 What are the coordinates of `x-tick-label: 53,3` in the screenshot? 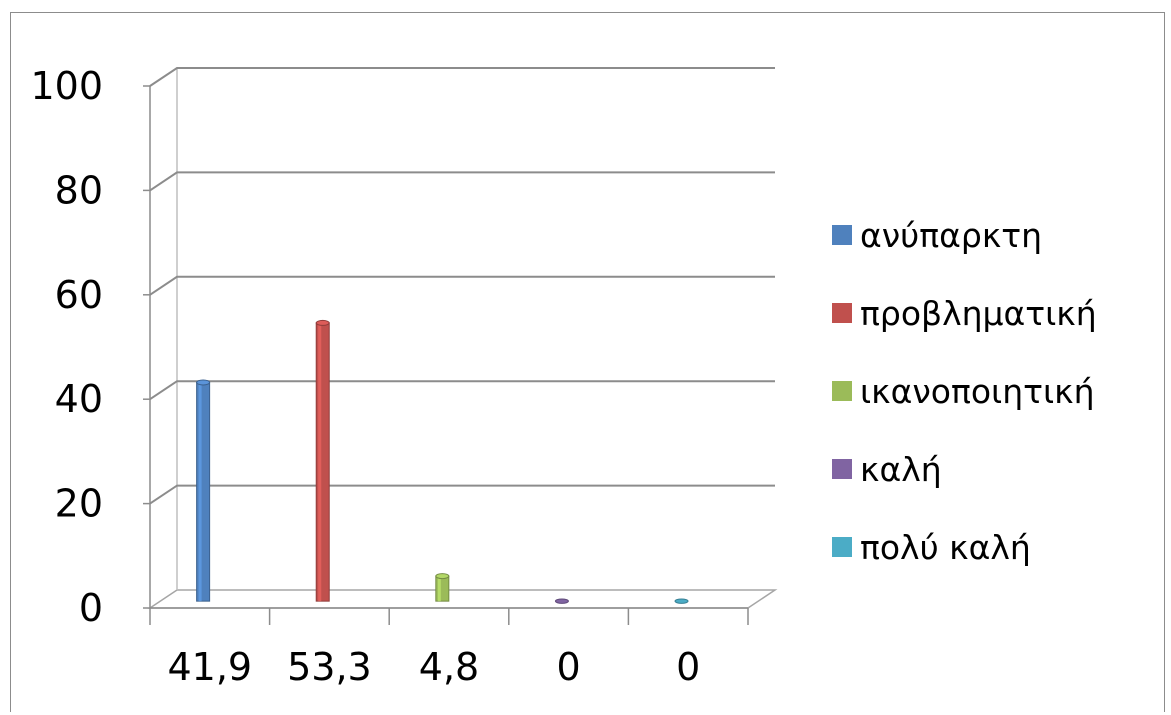 It's located at (329, 667).